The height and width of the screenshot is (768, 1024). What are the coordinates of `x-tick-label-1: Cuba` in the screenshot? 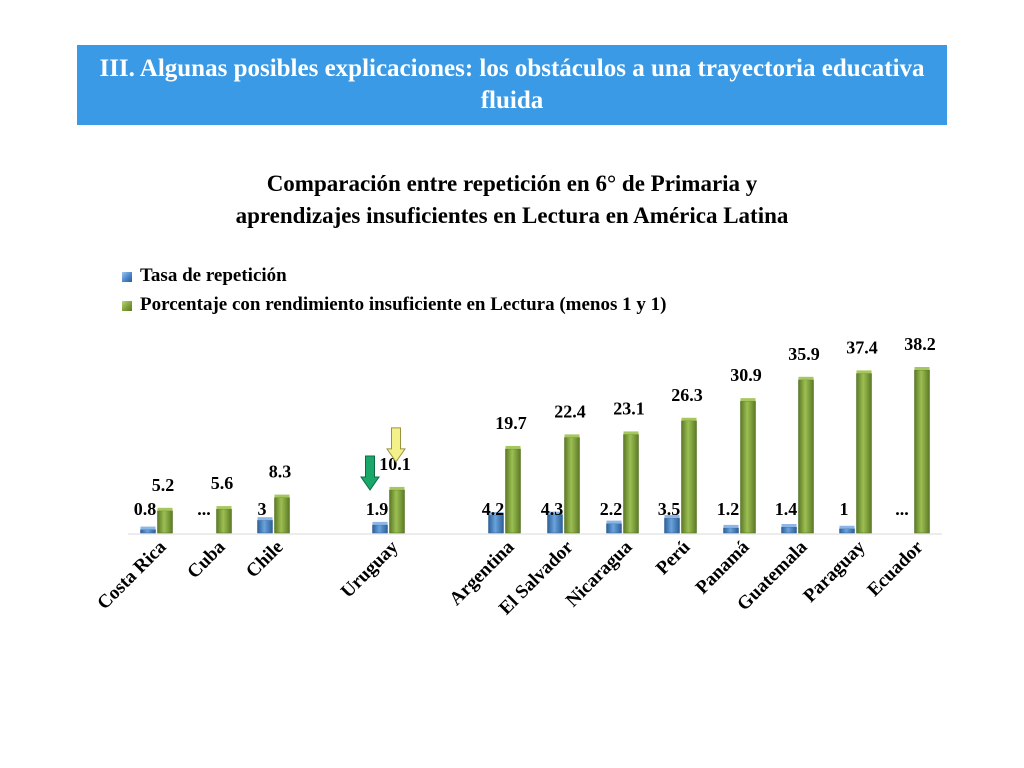 It's located at (206, 559).